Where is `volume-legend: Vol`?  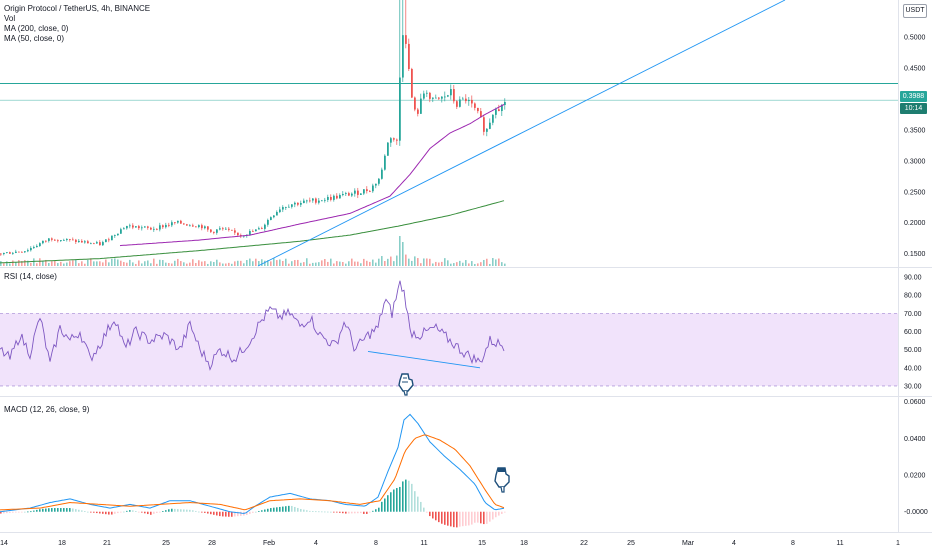
volume-legend: Vol is located at coordinates (10, 18).